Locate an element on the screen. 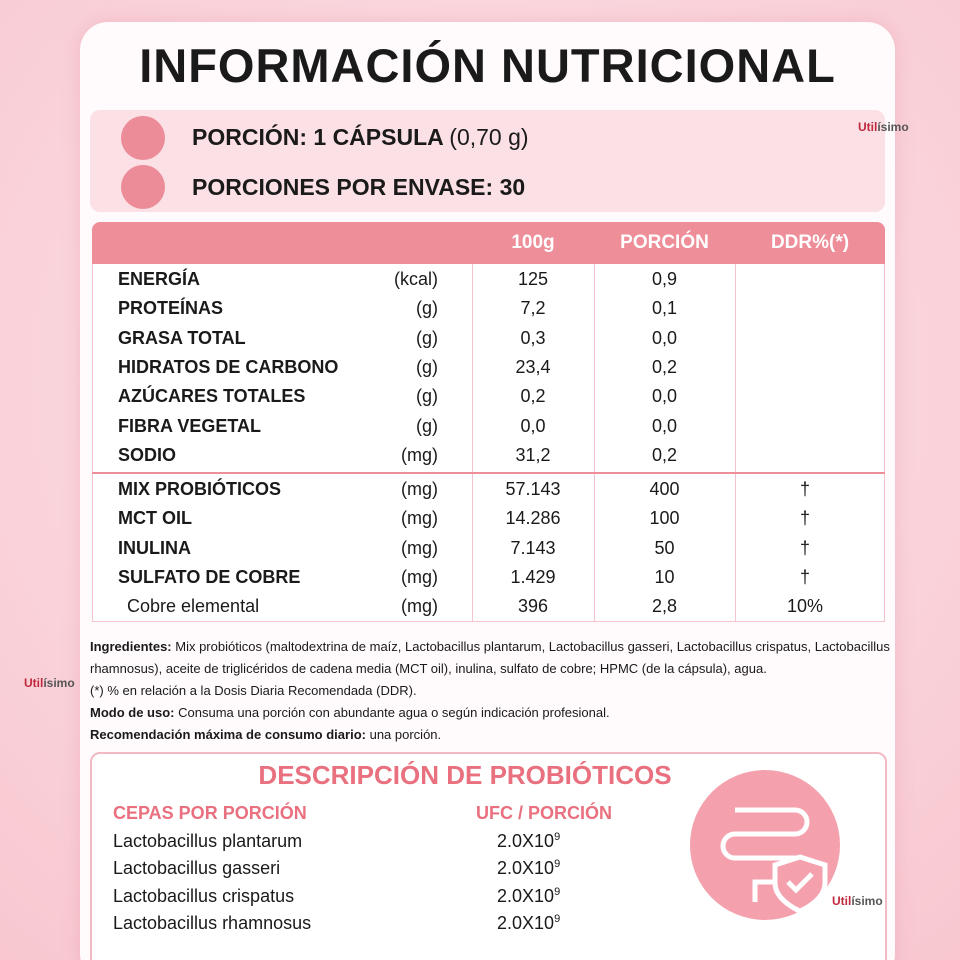  strain: Lactobacillus crispatus is located at coordinates (204, 895).